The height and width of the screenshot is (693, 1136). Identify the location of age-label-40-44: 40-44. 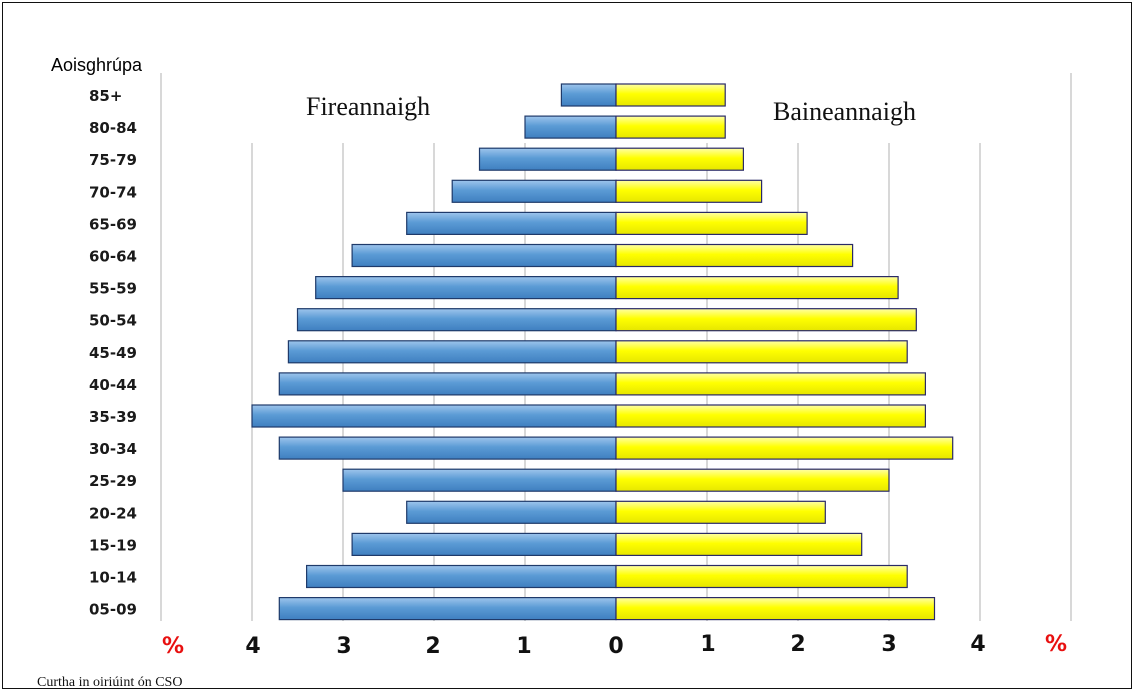
(113, 385).